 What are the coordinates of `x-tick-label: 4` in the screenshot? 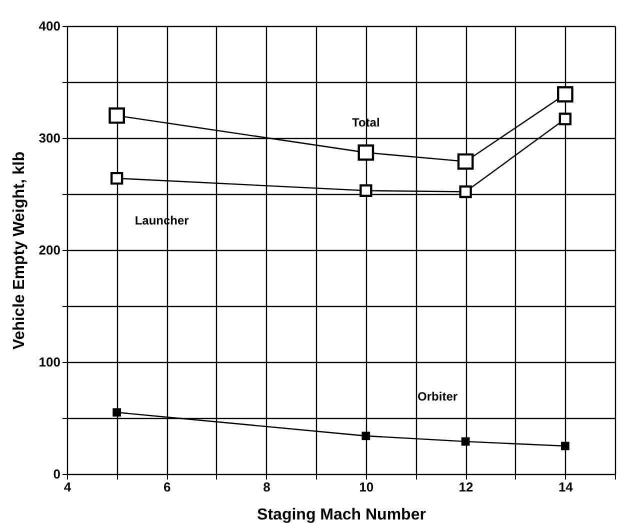 It's located at (68, 487).